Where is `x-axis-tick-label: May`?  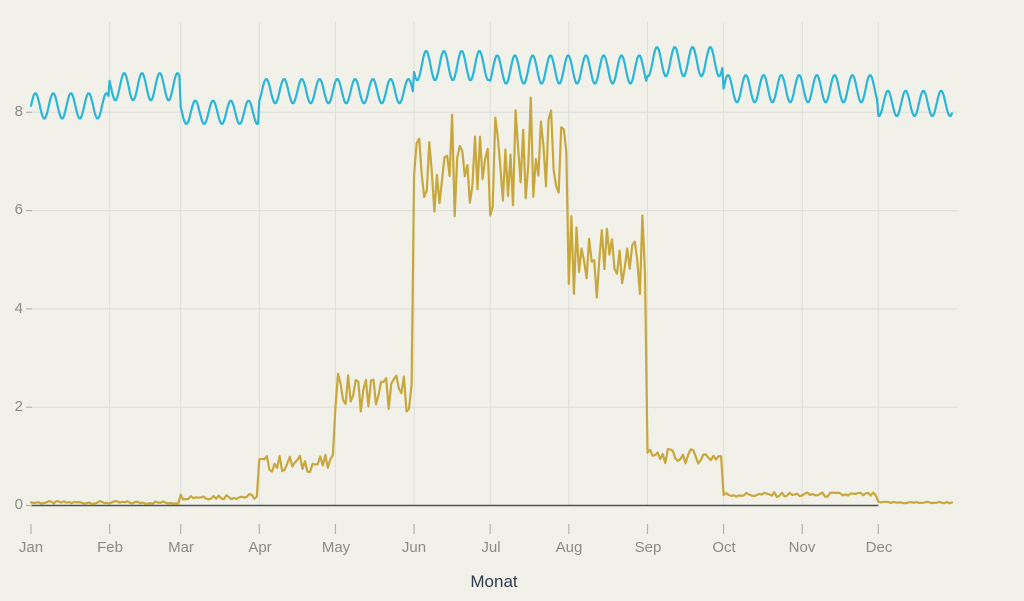
x-axis-tick-label: May is located at coordinates (336, 547).